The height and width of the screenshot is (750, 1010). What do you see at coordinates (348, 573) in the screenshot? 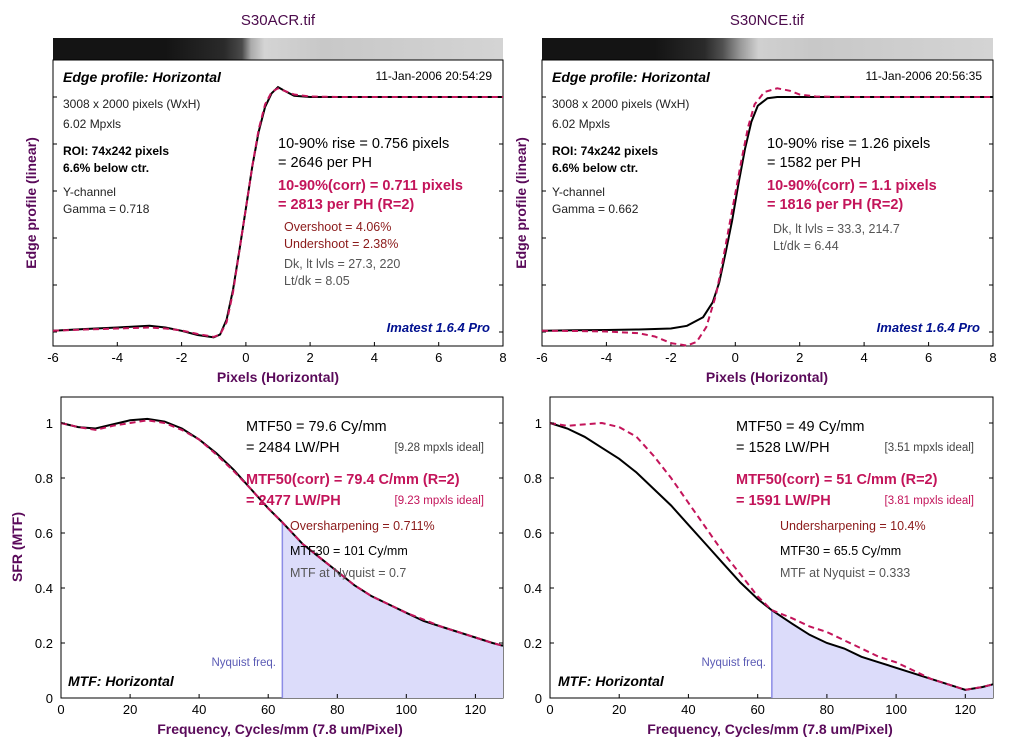
I see `mtf-at-nyquist: MTF at Nyquist = 0.7` at bounding box center [348, 573].